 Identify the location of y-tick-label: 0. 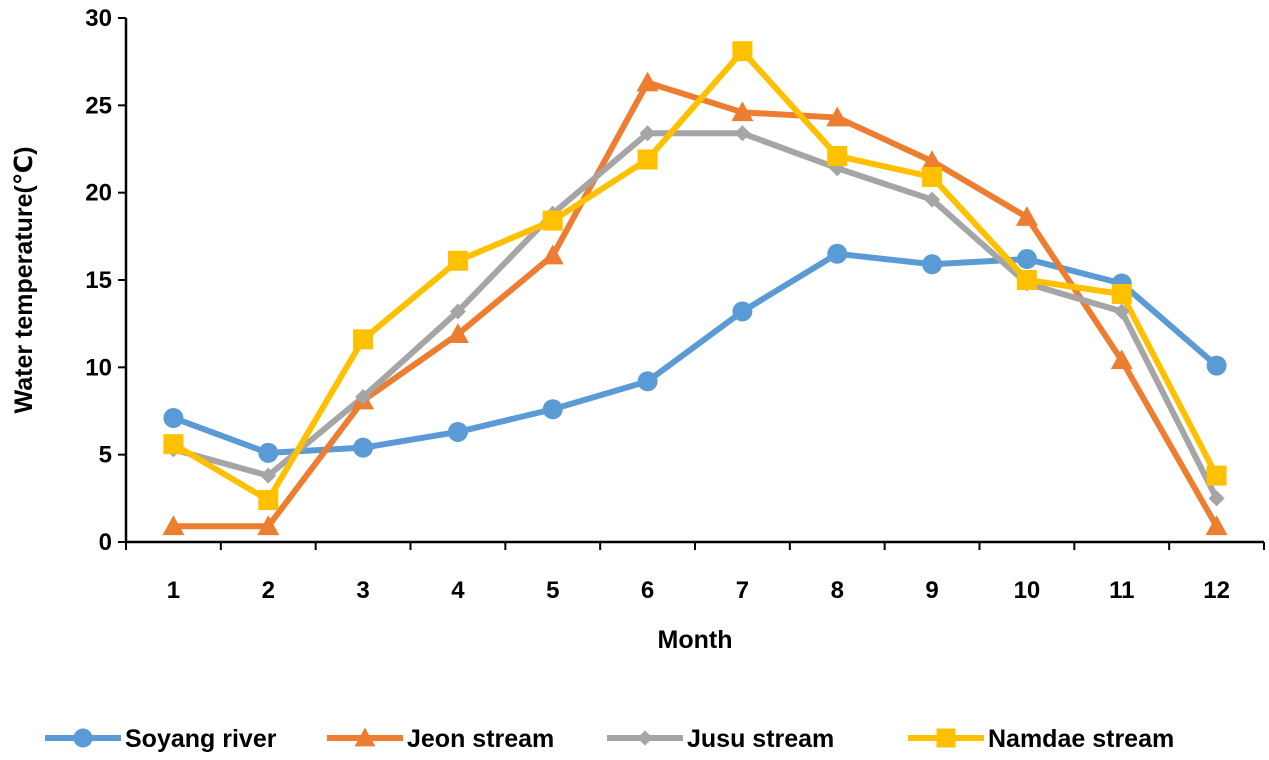
(105, 542).